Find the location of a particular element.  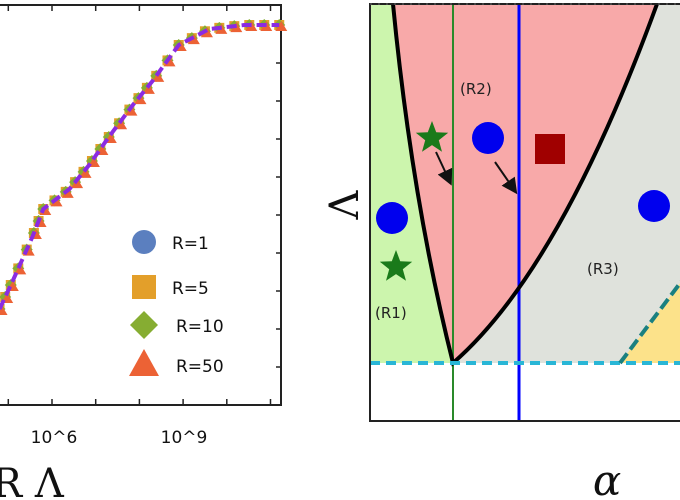

markers is located at coordinates (523, 201).